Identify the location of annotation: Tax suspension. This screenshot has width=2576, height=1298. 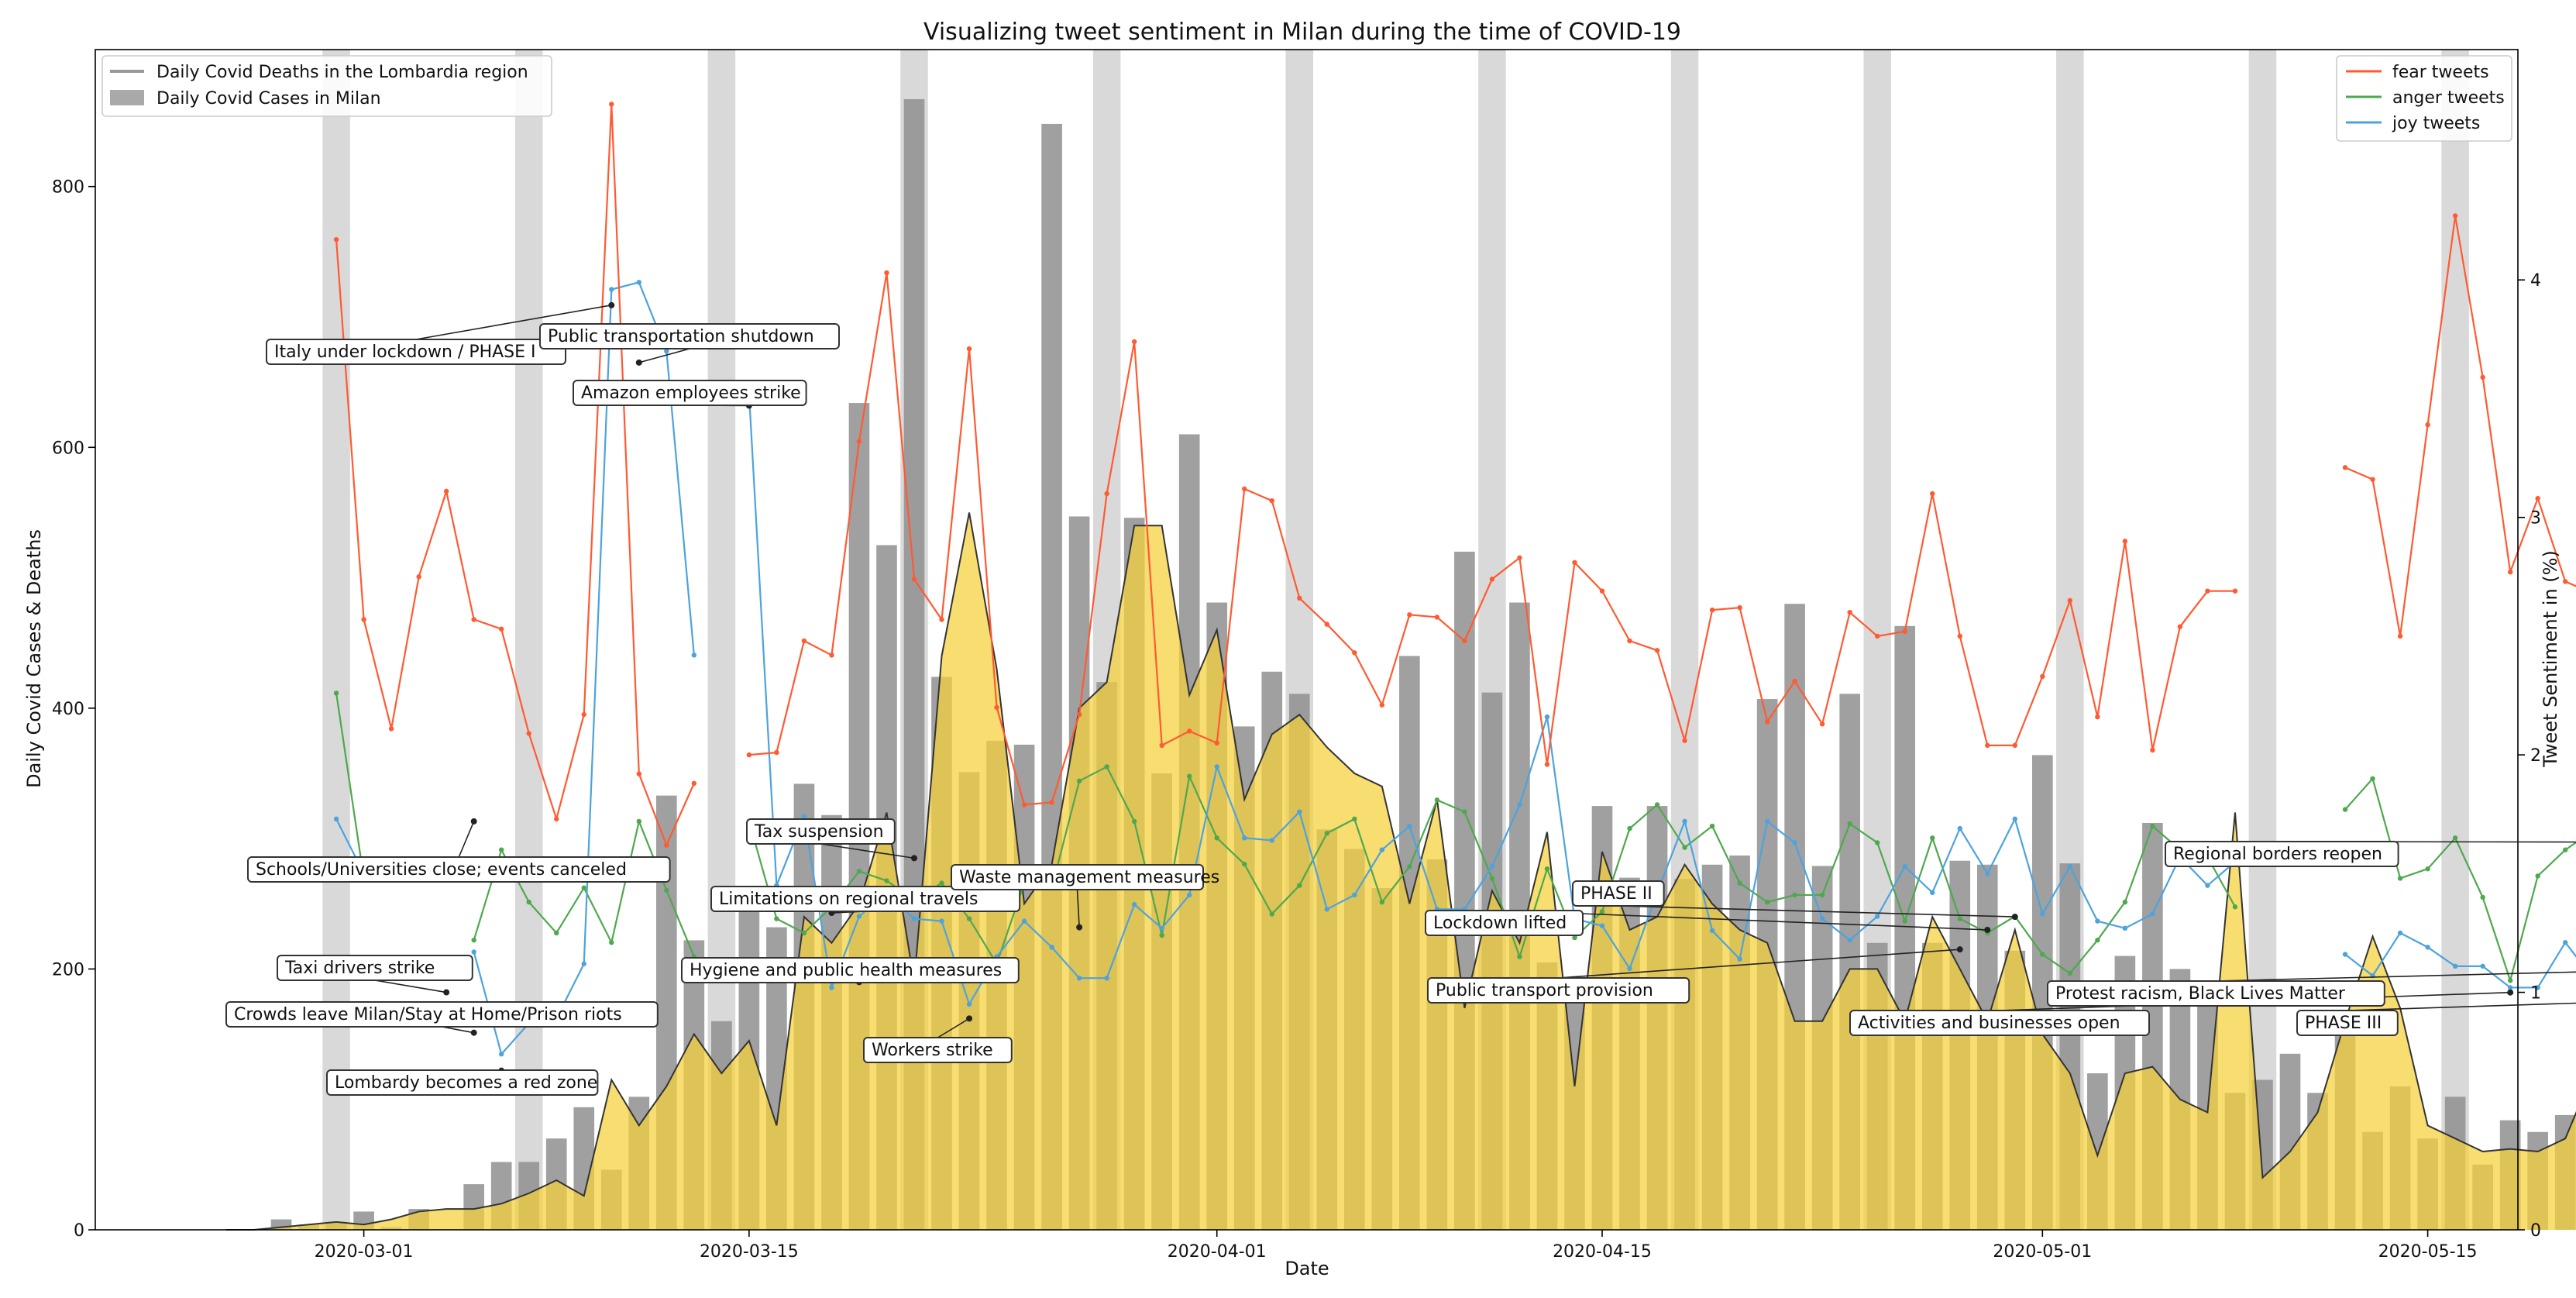
(831, 840).